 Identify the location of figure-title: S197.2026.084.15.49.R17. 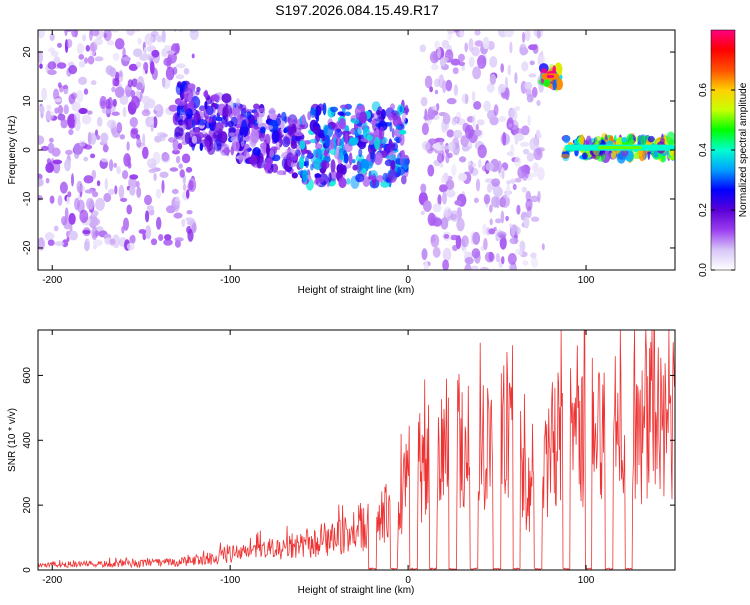
(357, 10).